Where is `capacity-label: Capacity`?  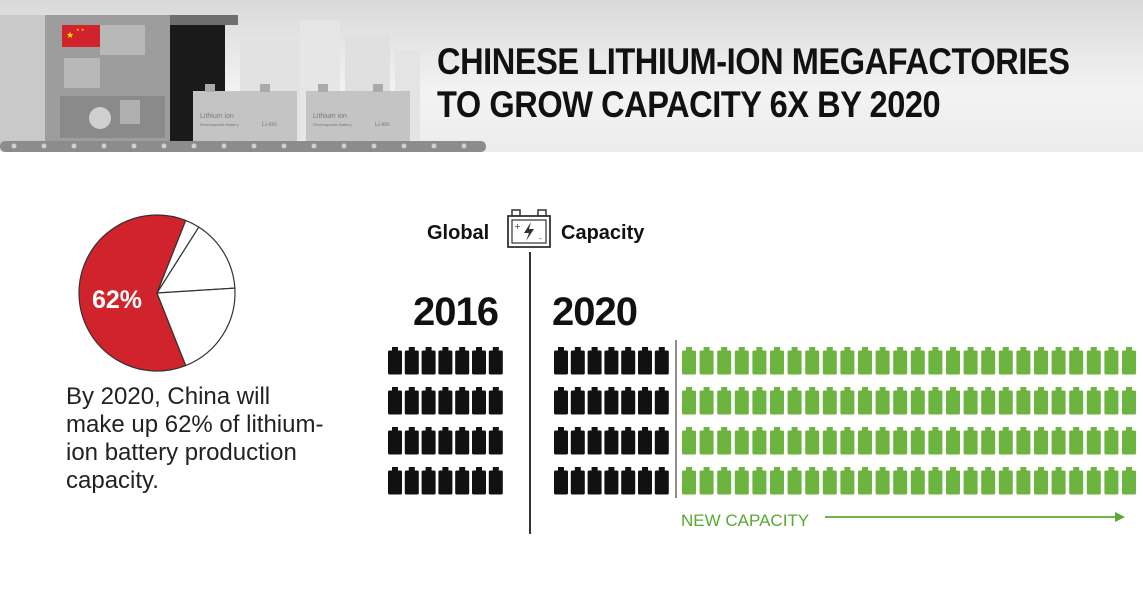 capacity-label: Capacity is located at coordinates (603, 233).